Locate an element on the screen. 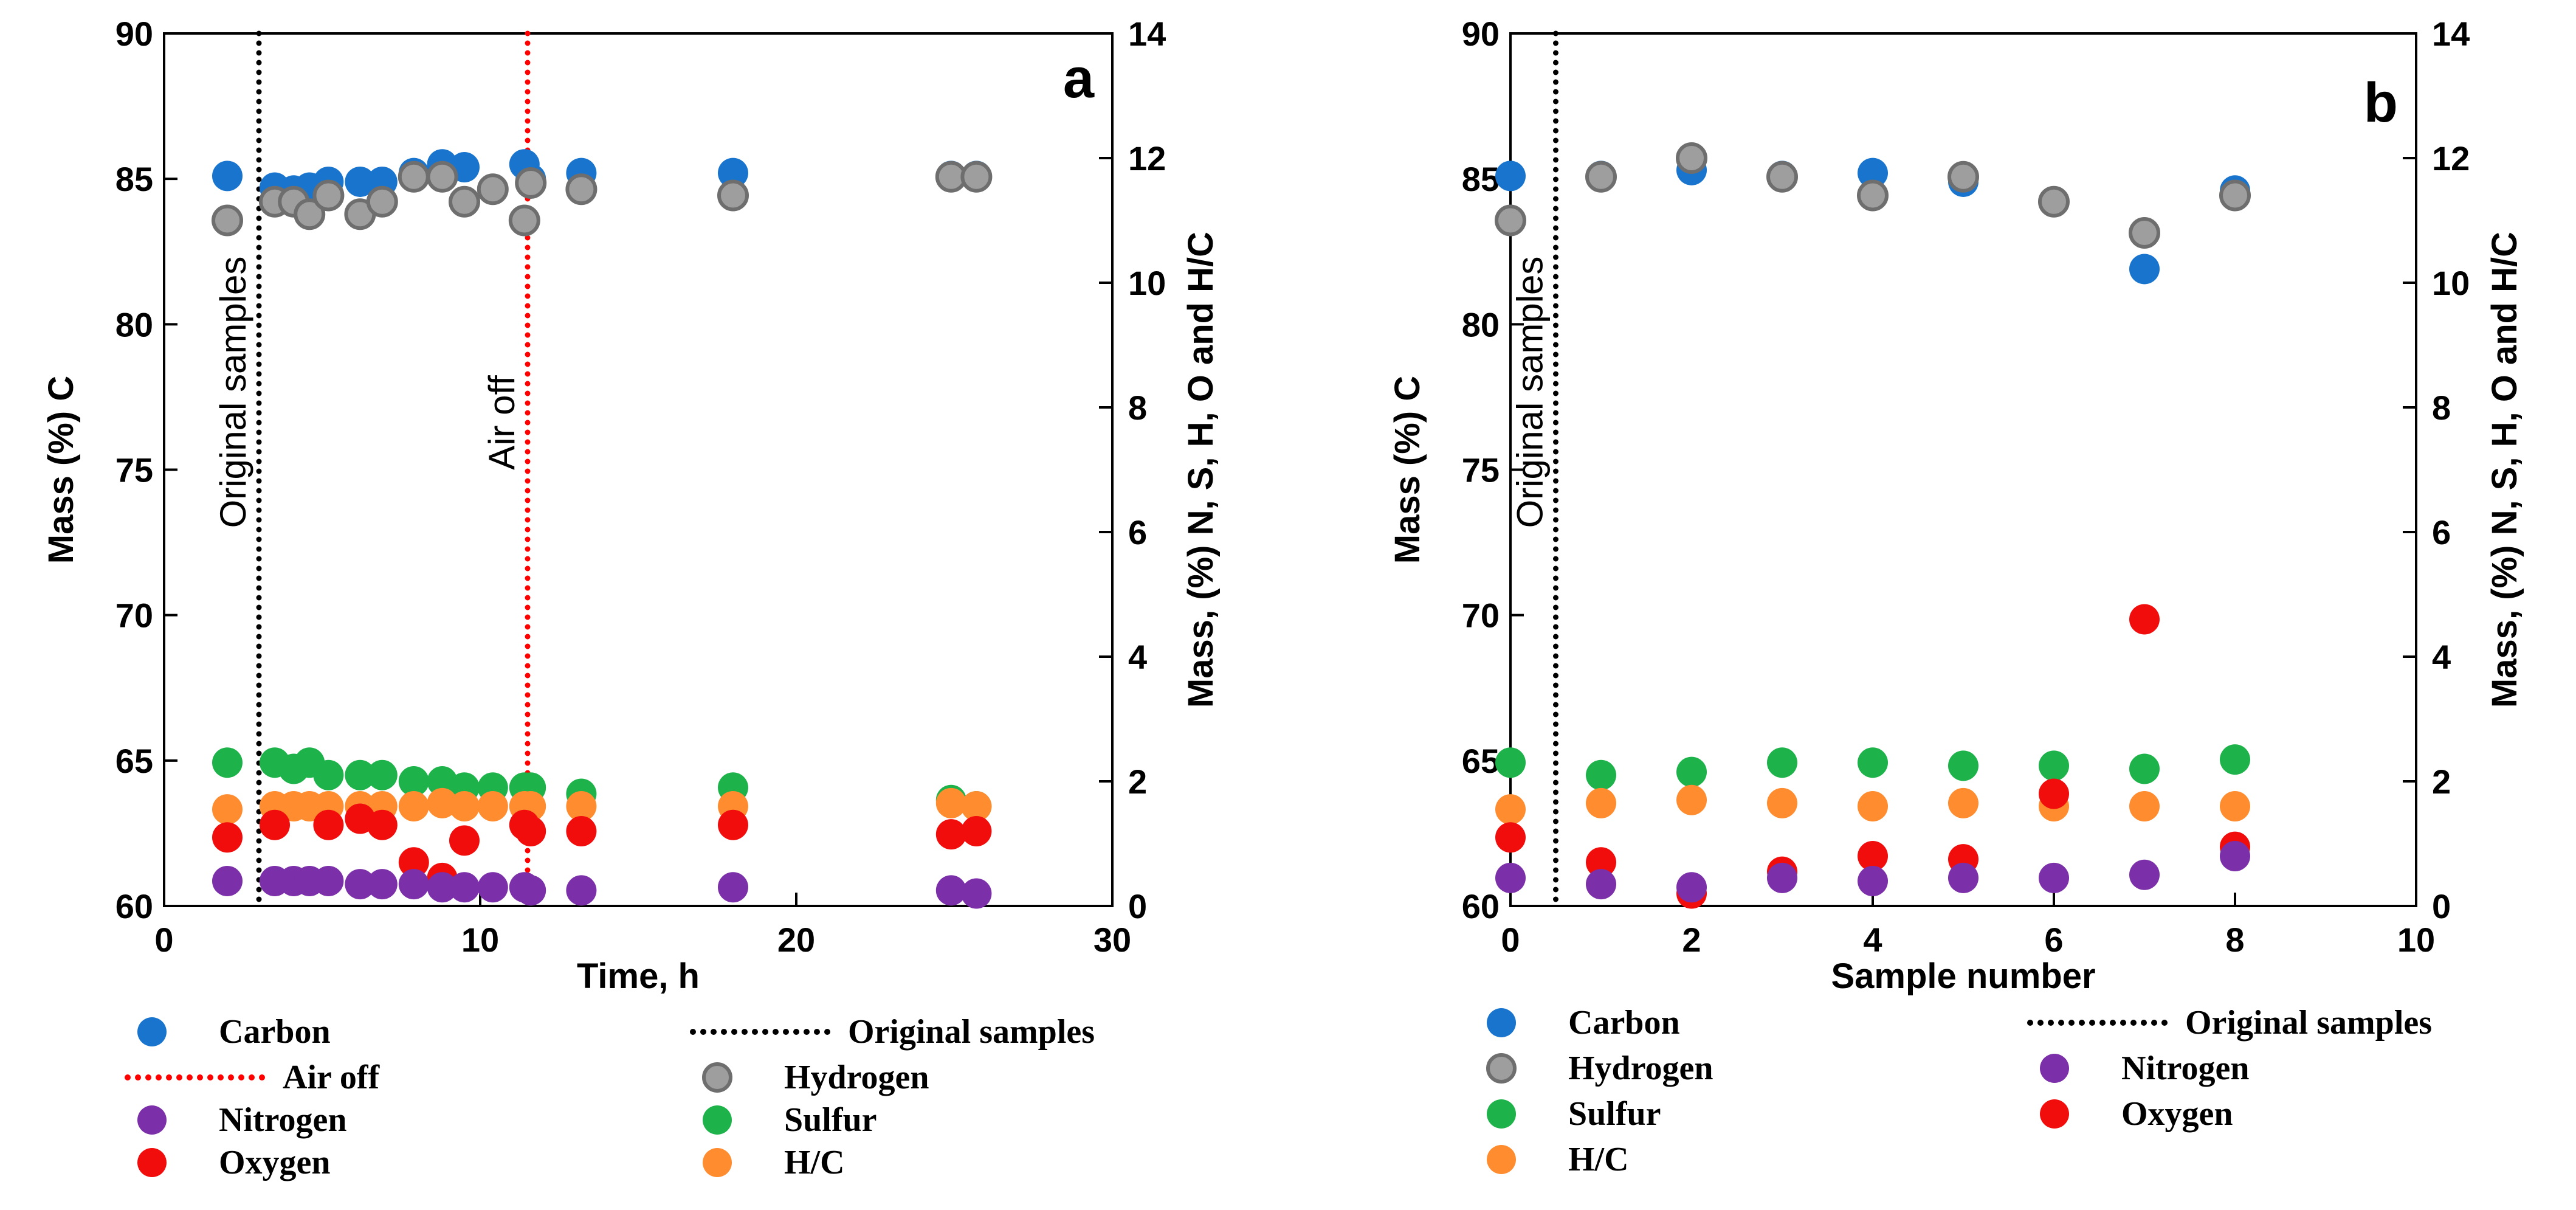  legend-label-hc: H/C is located at coordinates (1598, 1159).